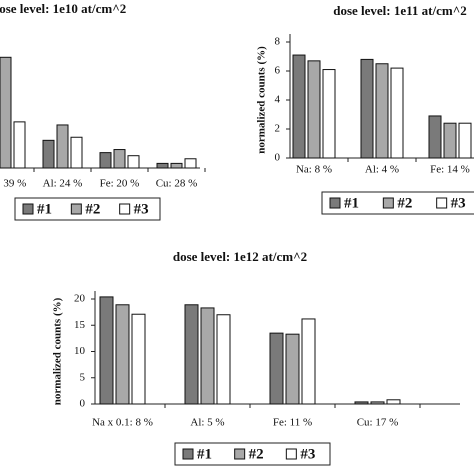 The image size is (474, 474). What do you see at coordinates (378, 423) in the screenshot?
I see `x-tick-label: Cu: 17 %` at bounding box center [378, 423].